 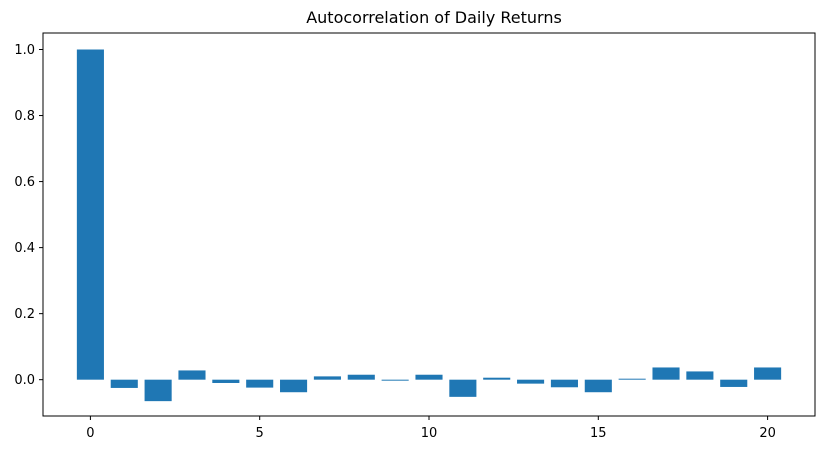 I want to click on y-tick-label: 1.0, so click(x=24, y=50).